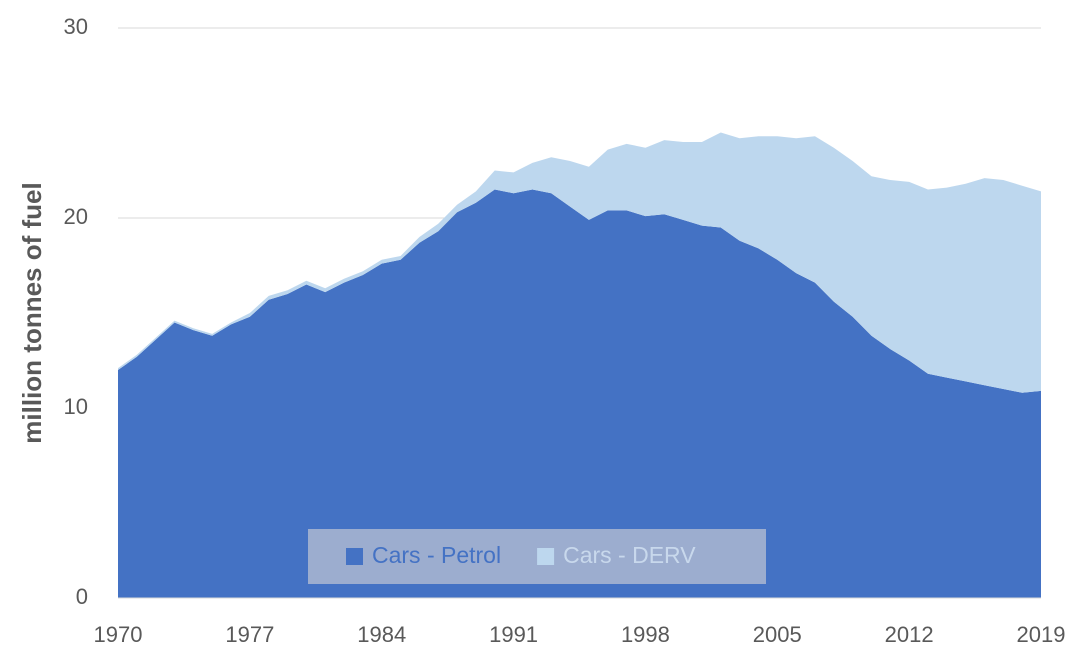 The height and width of the screenshot is (650, 1075). I want to click on y-tick-label: 30, so click(76, 26).